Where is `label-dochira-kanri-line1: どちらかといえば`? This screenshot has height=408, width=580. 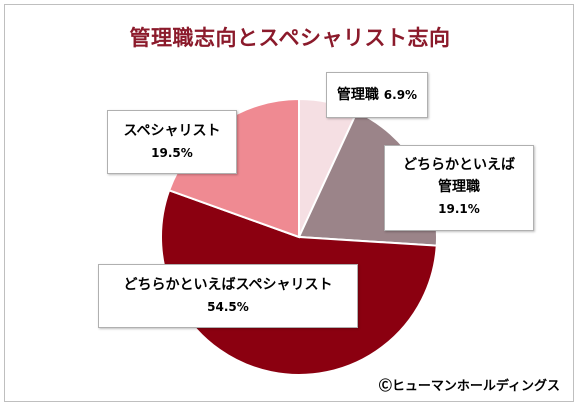 label-dochira-kanri-line1: どちらかといえば is located at coordinates (459, 165).